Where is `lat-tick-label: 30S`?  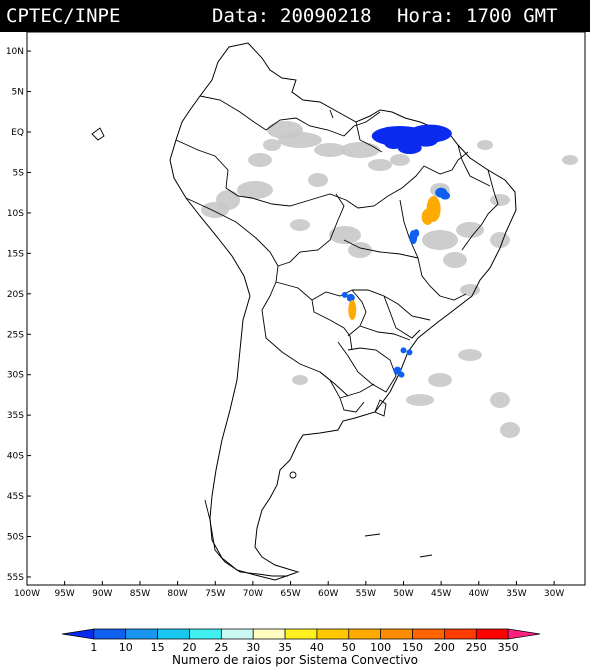 lat-tick-label: 30S is located at coordinates (15, 376).